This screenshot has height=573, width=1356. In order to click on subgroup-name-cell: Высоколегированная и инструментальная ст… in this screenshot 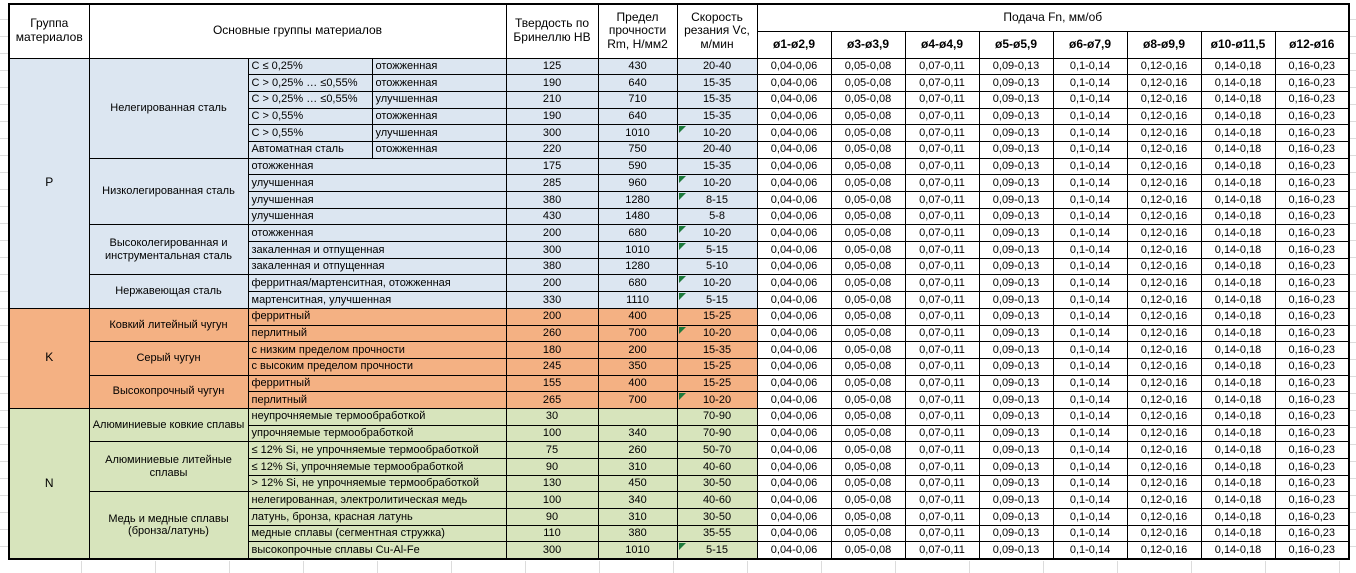, I will do `click(168, 250)`.